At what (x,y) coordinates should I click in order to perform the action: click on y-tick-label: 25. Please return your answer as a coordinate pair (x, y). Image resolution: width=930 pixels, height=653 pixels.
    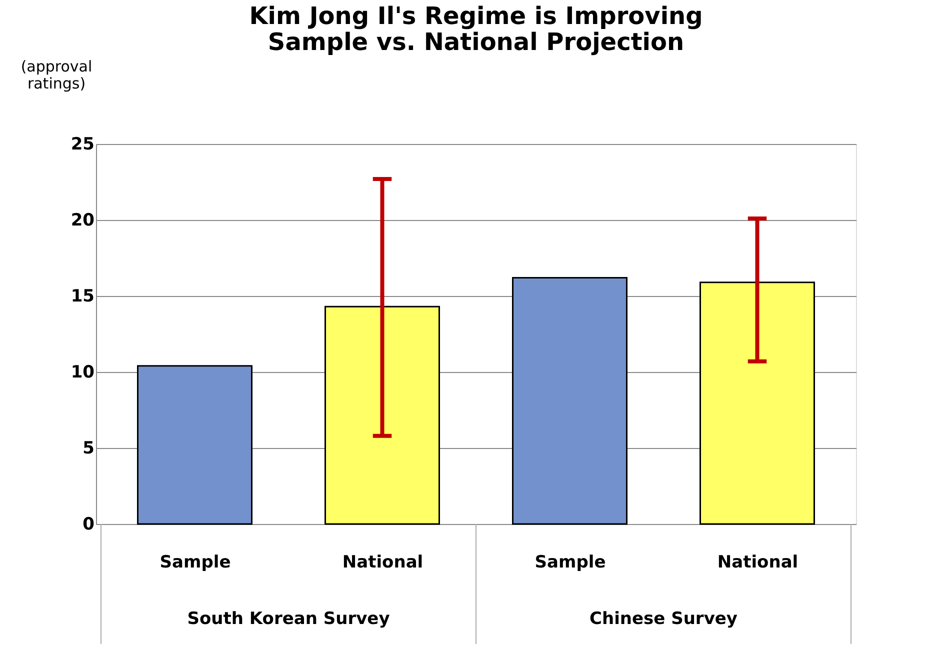
    Looking at the image, I should click on (82, 144).